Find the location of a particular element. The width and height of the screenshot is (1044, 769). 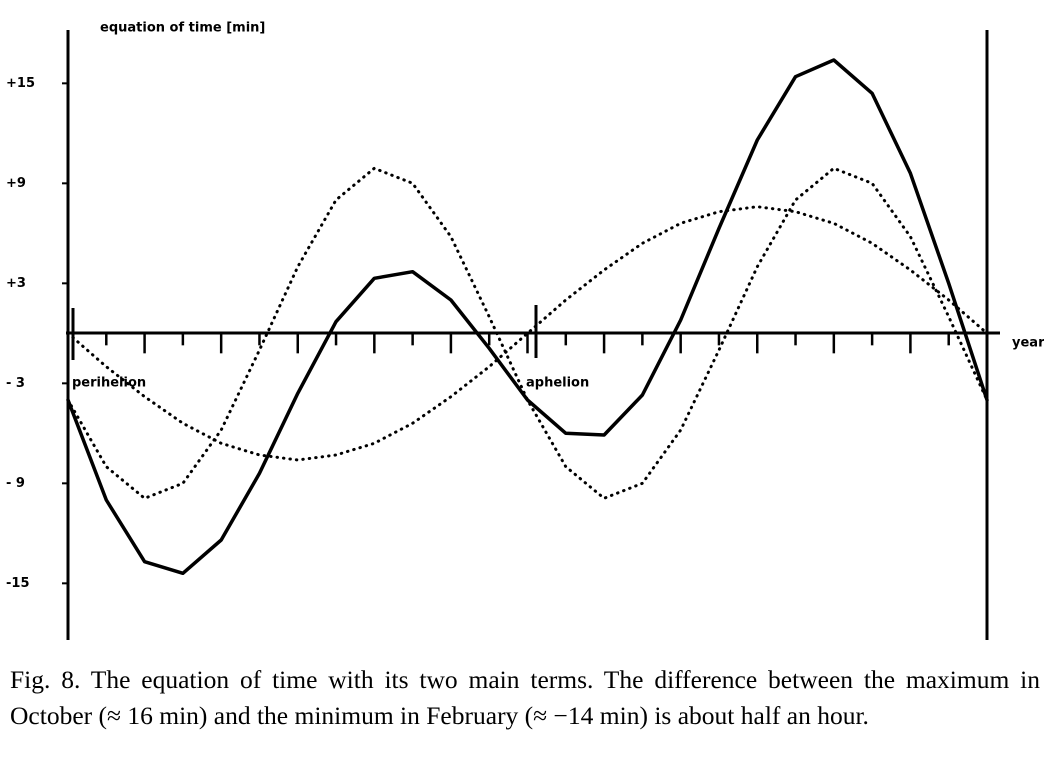

y-tick-label: -15 is located at coordinates (18, 583).